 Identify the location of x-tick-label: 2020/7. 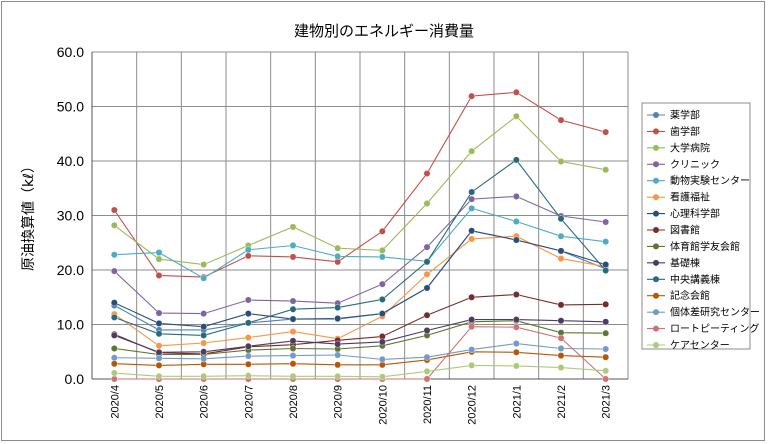
(249, 402).